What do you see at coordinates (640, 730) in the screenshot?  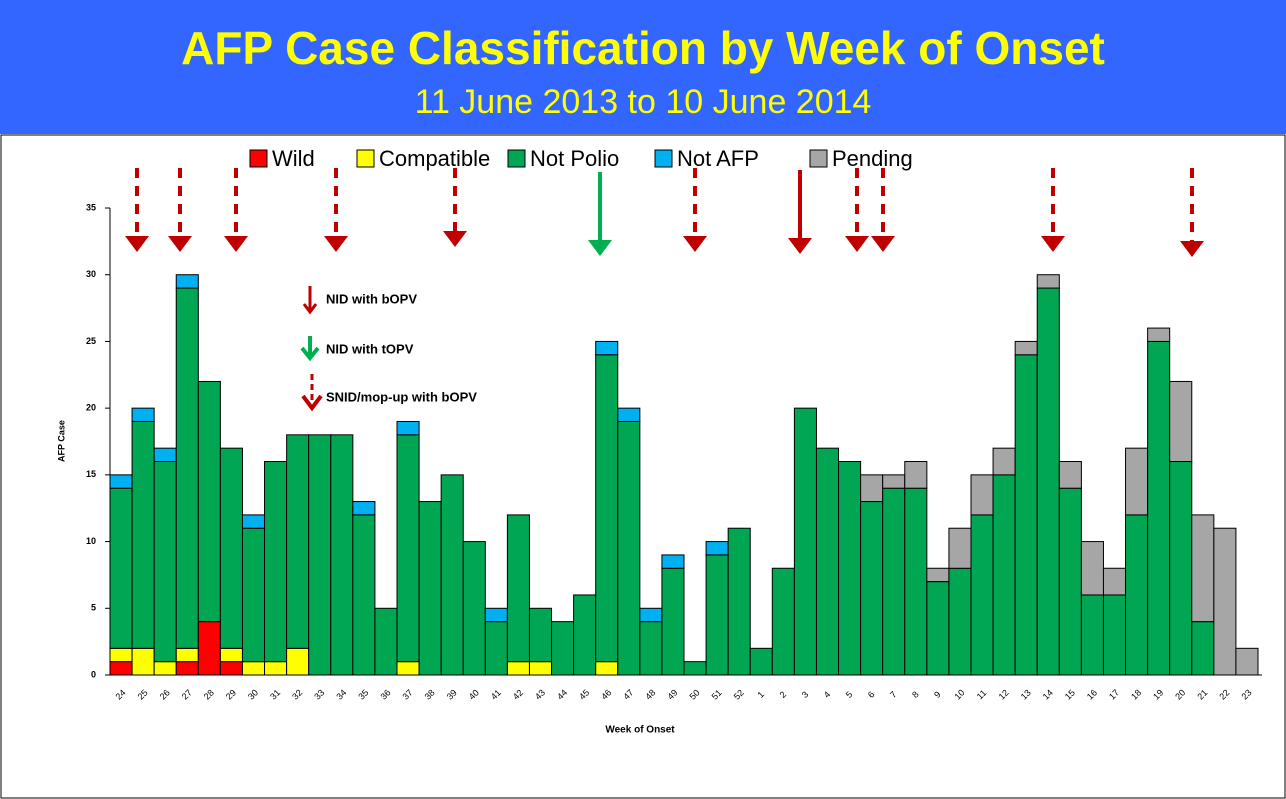 I see `x-axis-label: Week of Onset` at bounding box center [640, 730].